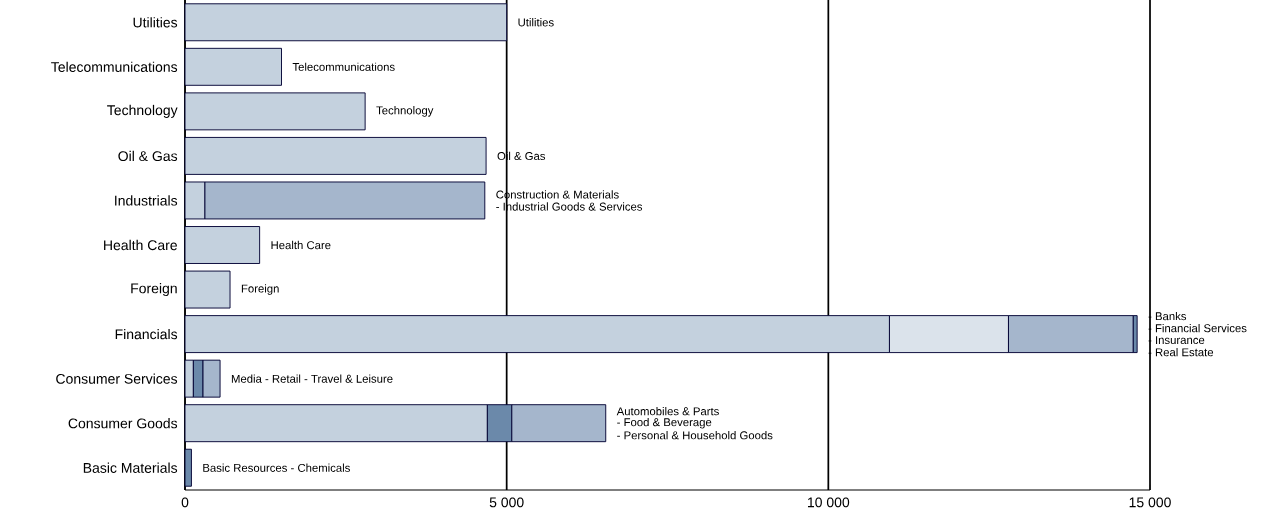  Describe the element at coordinates (123, 423) in the screenshot. I see `y-tick-label: Consumer Goods` at that location.